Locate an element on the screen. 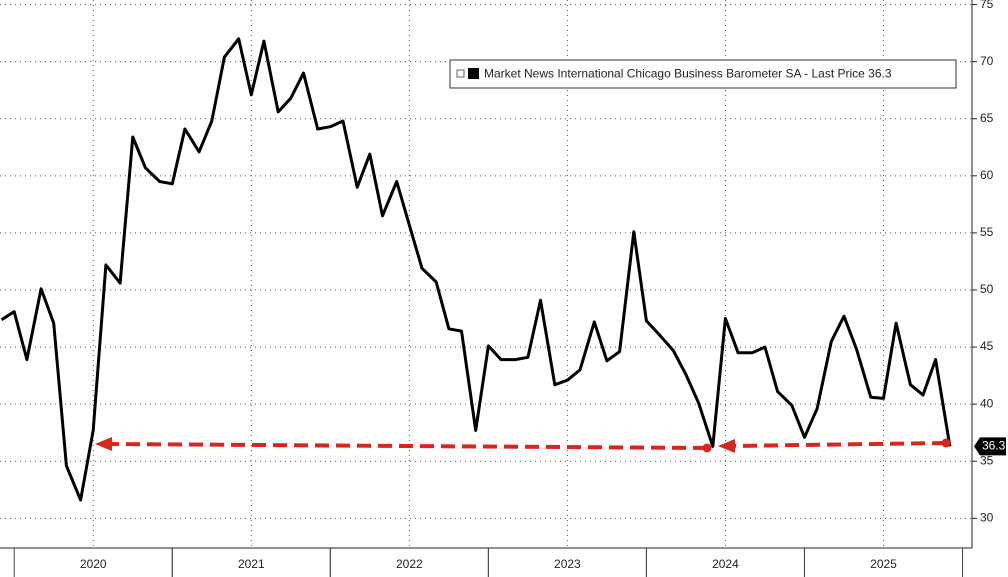  x-tick-label: 2023 is located at coordinates (567, 564).